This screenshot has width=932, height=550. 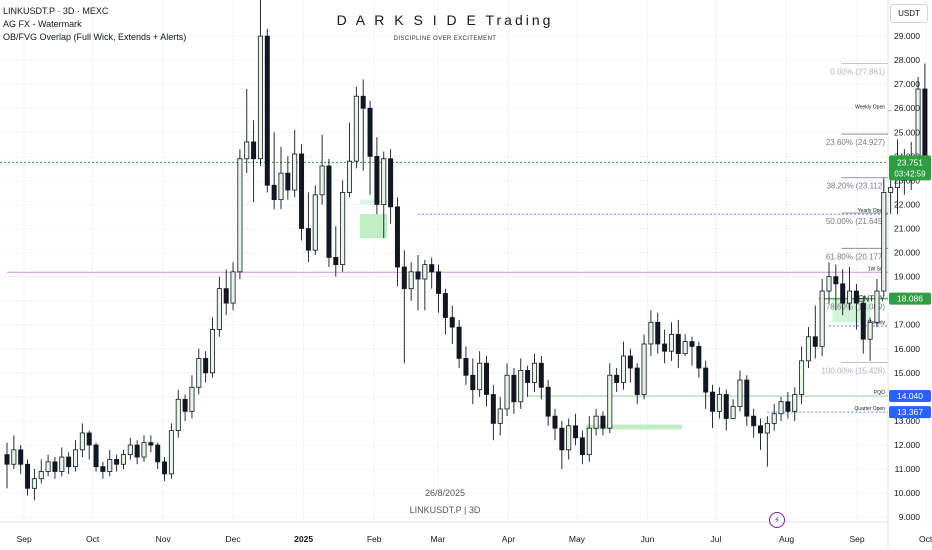 I want to click on indicator-watermark: AG FX - Watermark, so click(x=42, y=24).